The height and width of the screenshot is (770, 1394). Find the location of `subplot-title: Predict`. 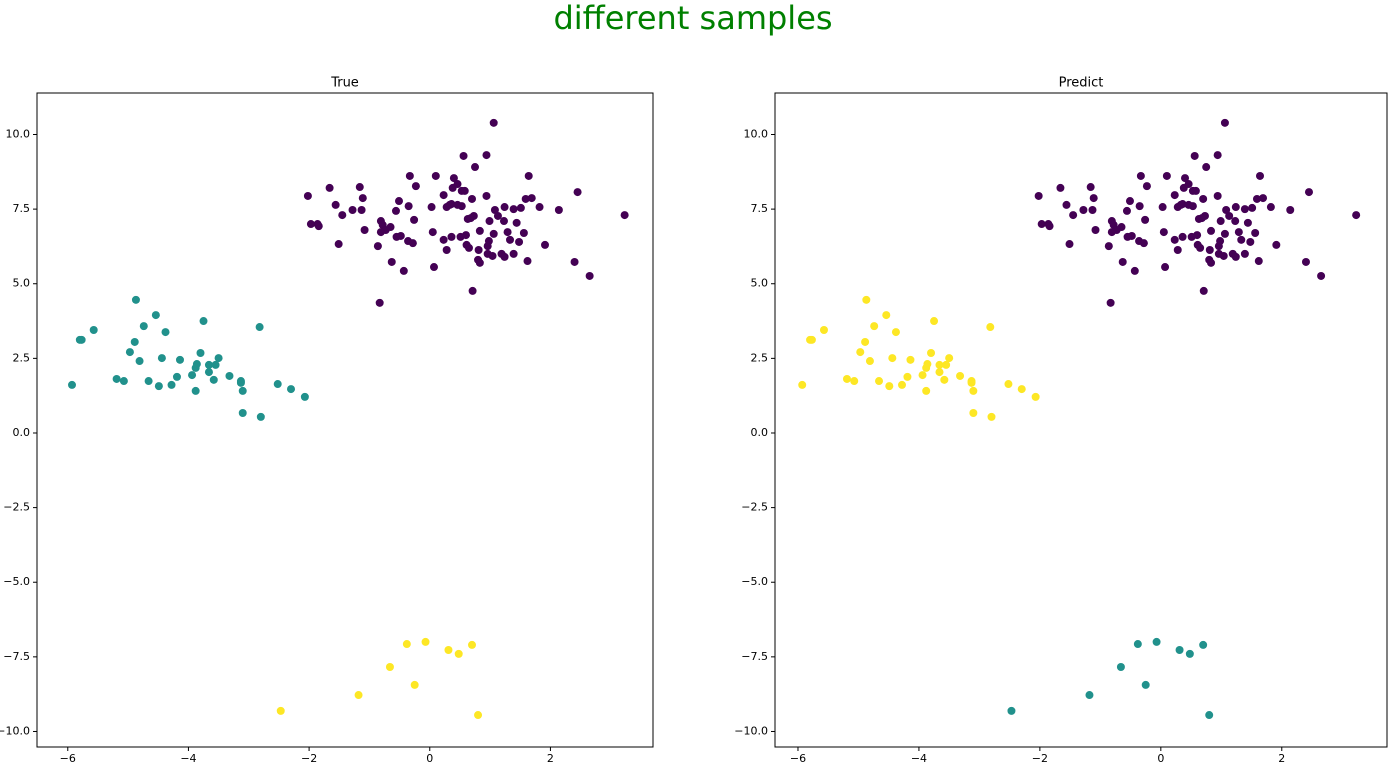

subplot-title: Predict is located at coordinates (1081, 83).